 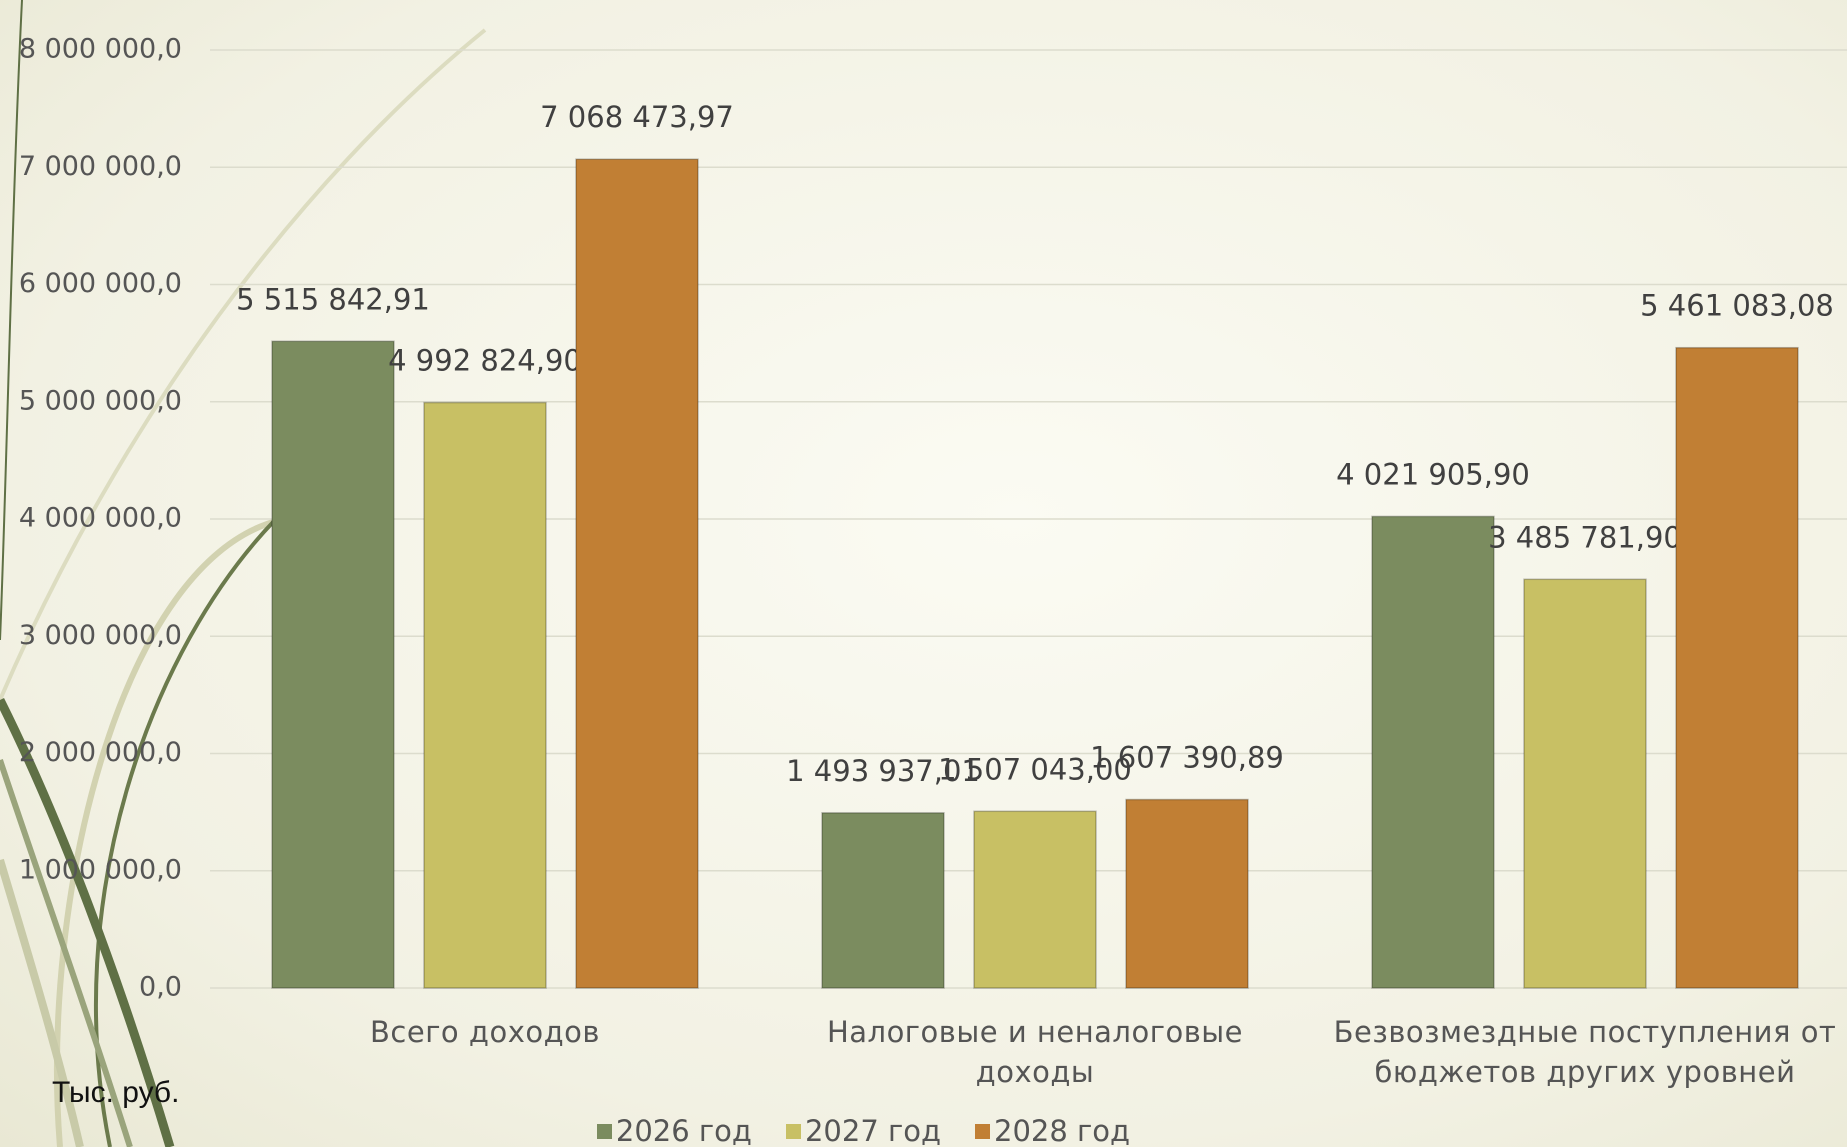 What do you see at coordinates (333, 299) in the screenshot?
I see `value-label: 5 515 842,91` at bounding box center [333, 299].